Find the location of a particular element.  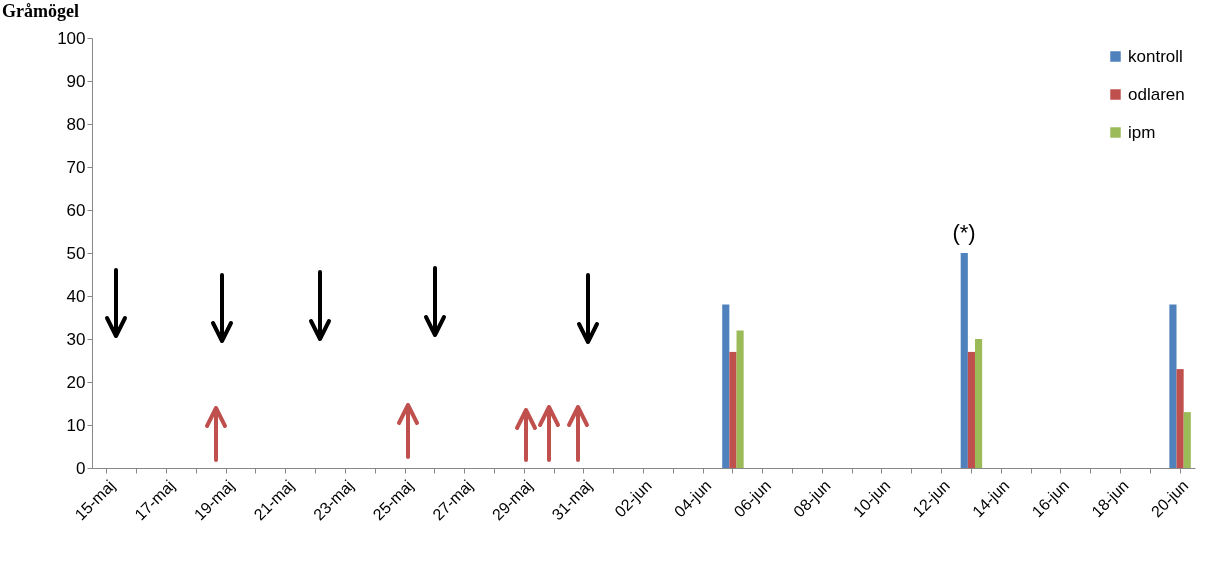

y-tick-label: 70 is located at coordinates (76, 167).